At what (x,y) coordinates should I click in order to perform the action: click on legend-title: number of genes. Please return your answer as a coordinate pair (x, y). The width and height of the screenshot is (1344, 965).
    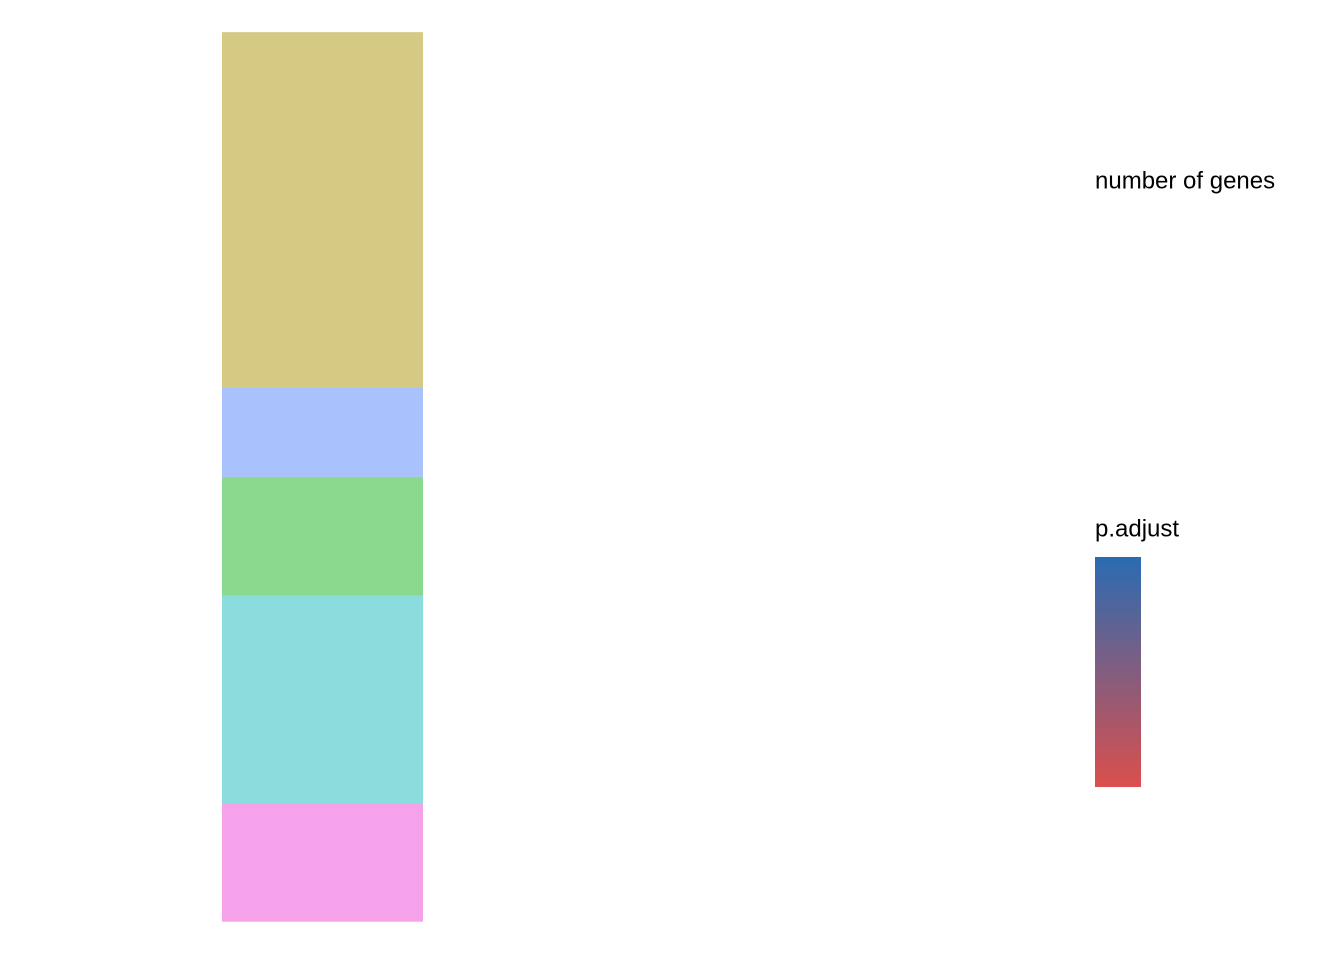
    Looking at the image, I should click on (1185, 180).